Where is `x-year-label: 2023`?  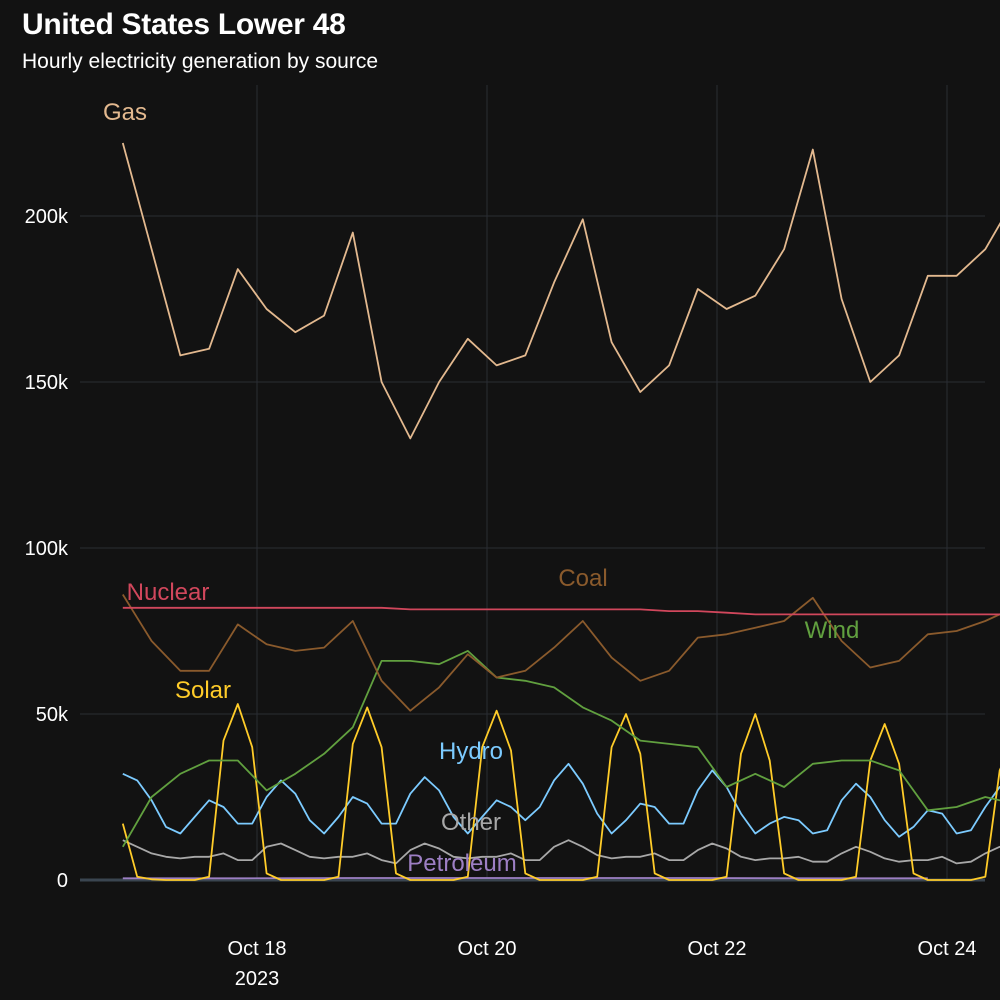 x-year-label: 2023 is located at coordinates (257, 979).